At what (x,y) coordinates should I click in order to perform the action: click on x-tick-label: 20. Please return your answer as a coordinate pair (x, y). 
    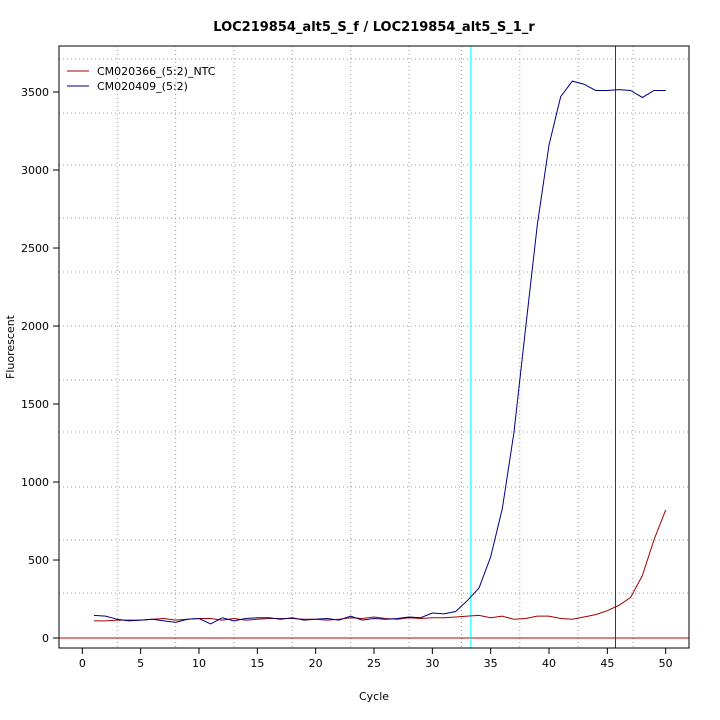
    Looking at the image, I should click on (316, 663).